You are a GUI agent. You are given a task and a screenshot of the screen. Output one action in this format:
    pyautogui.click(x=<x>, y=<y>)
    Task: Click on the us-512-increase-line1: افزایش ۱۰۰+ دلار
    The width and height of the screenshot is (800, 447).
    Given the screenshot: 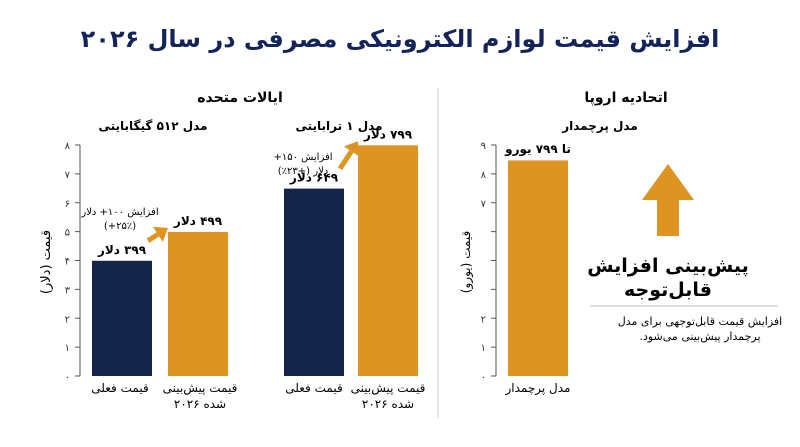 What is the action you would take?
    pyautogui.click(x=119, y=212)
    